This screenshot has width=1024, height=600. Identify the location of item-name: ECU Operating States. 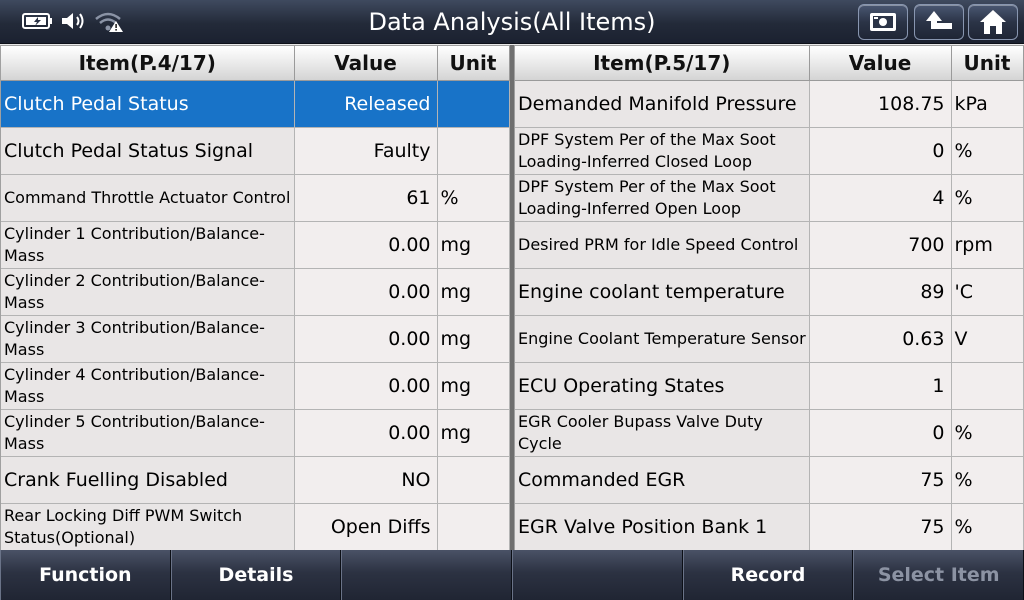
(662, 386).